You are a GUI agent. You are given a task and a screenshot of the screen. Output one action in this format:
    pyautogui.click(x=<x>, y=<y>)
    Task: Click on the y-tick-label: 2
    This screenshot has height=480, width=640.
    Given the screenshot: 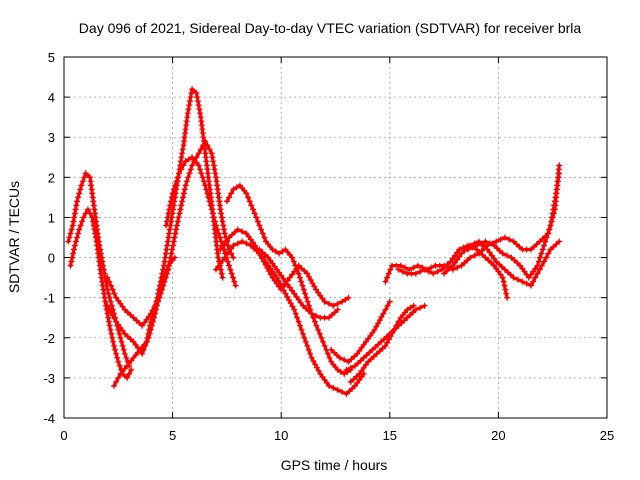 What is the action you would take?
    pyautogui.click(x=51, y=177)
    